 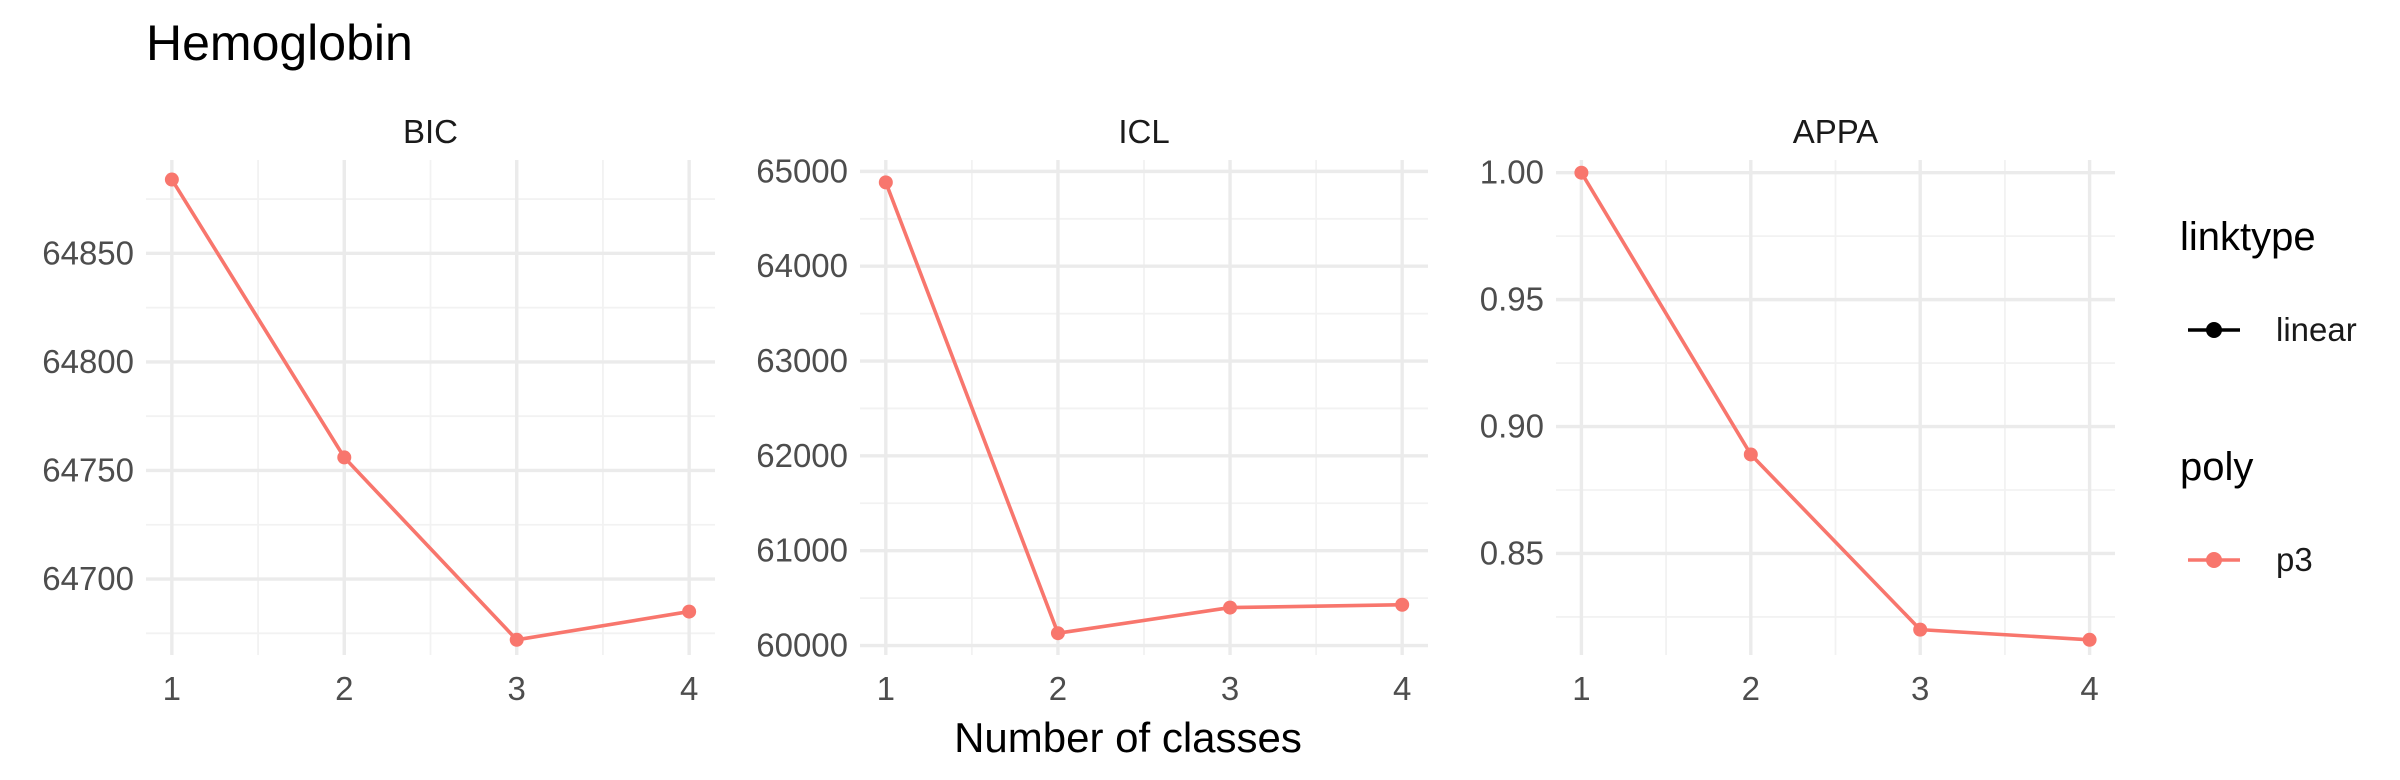 What do you see at coordinates (802, 645) in the screenshot?
I see `y-tick-label: 60000` at bounding box center [802, 645].